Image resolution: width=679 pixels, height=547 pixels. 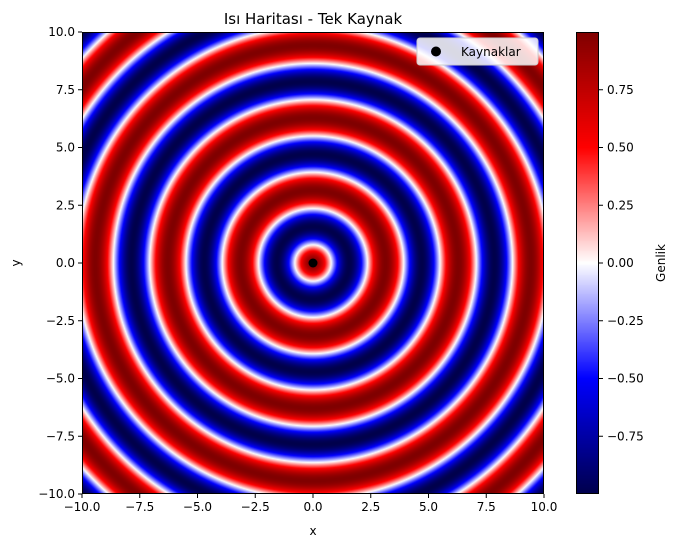 I want to click on y-axis-ticks: −10.0 −7.5 −5.0 −2.5 0.0 2.5 5.0 7.5 10.0, so click(x=60, y=263).